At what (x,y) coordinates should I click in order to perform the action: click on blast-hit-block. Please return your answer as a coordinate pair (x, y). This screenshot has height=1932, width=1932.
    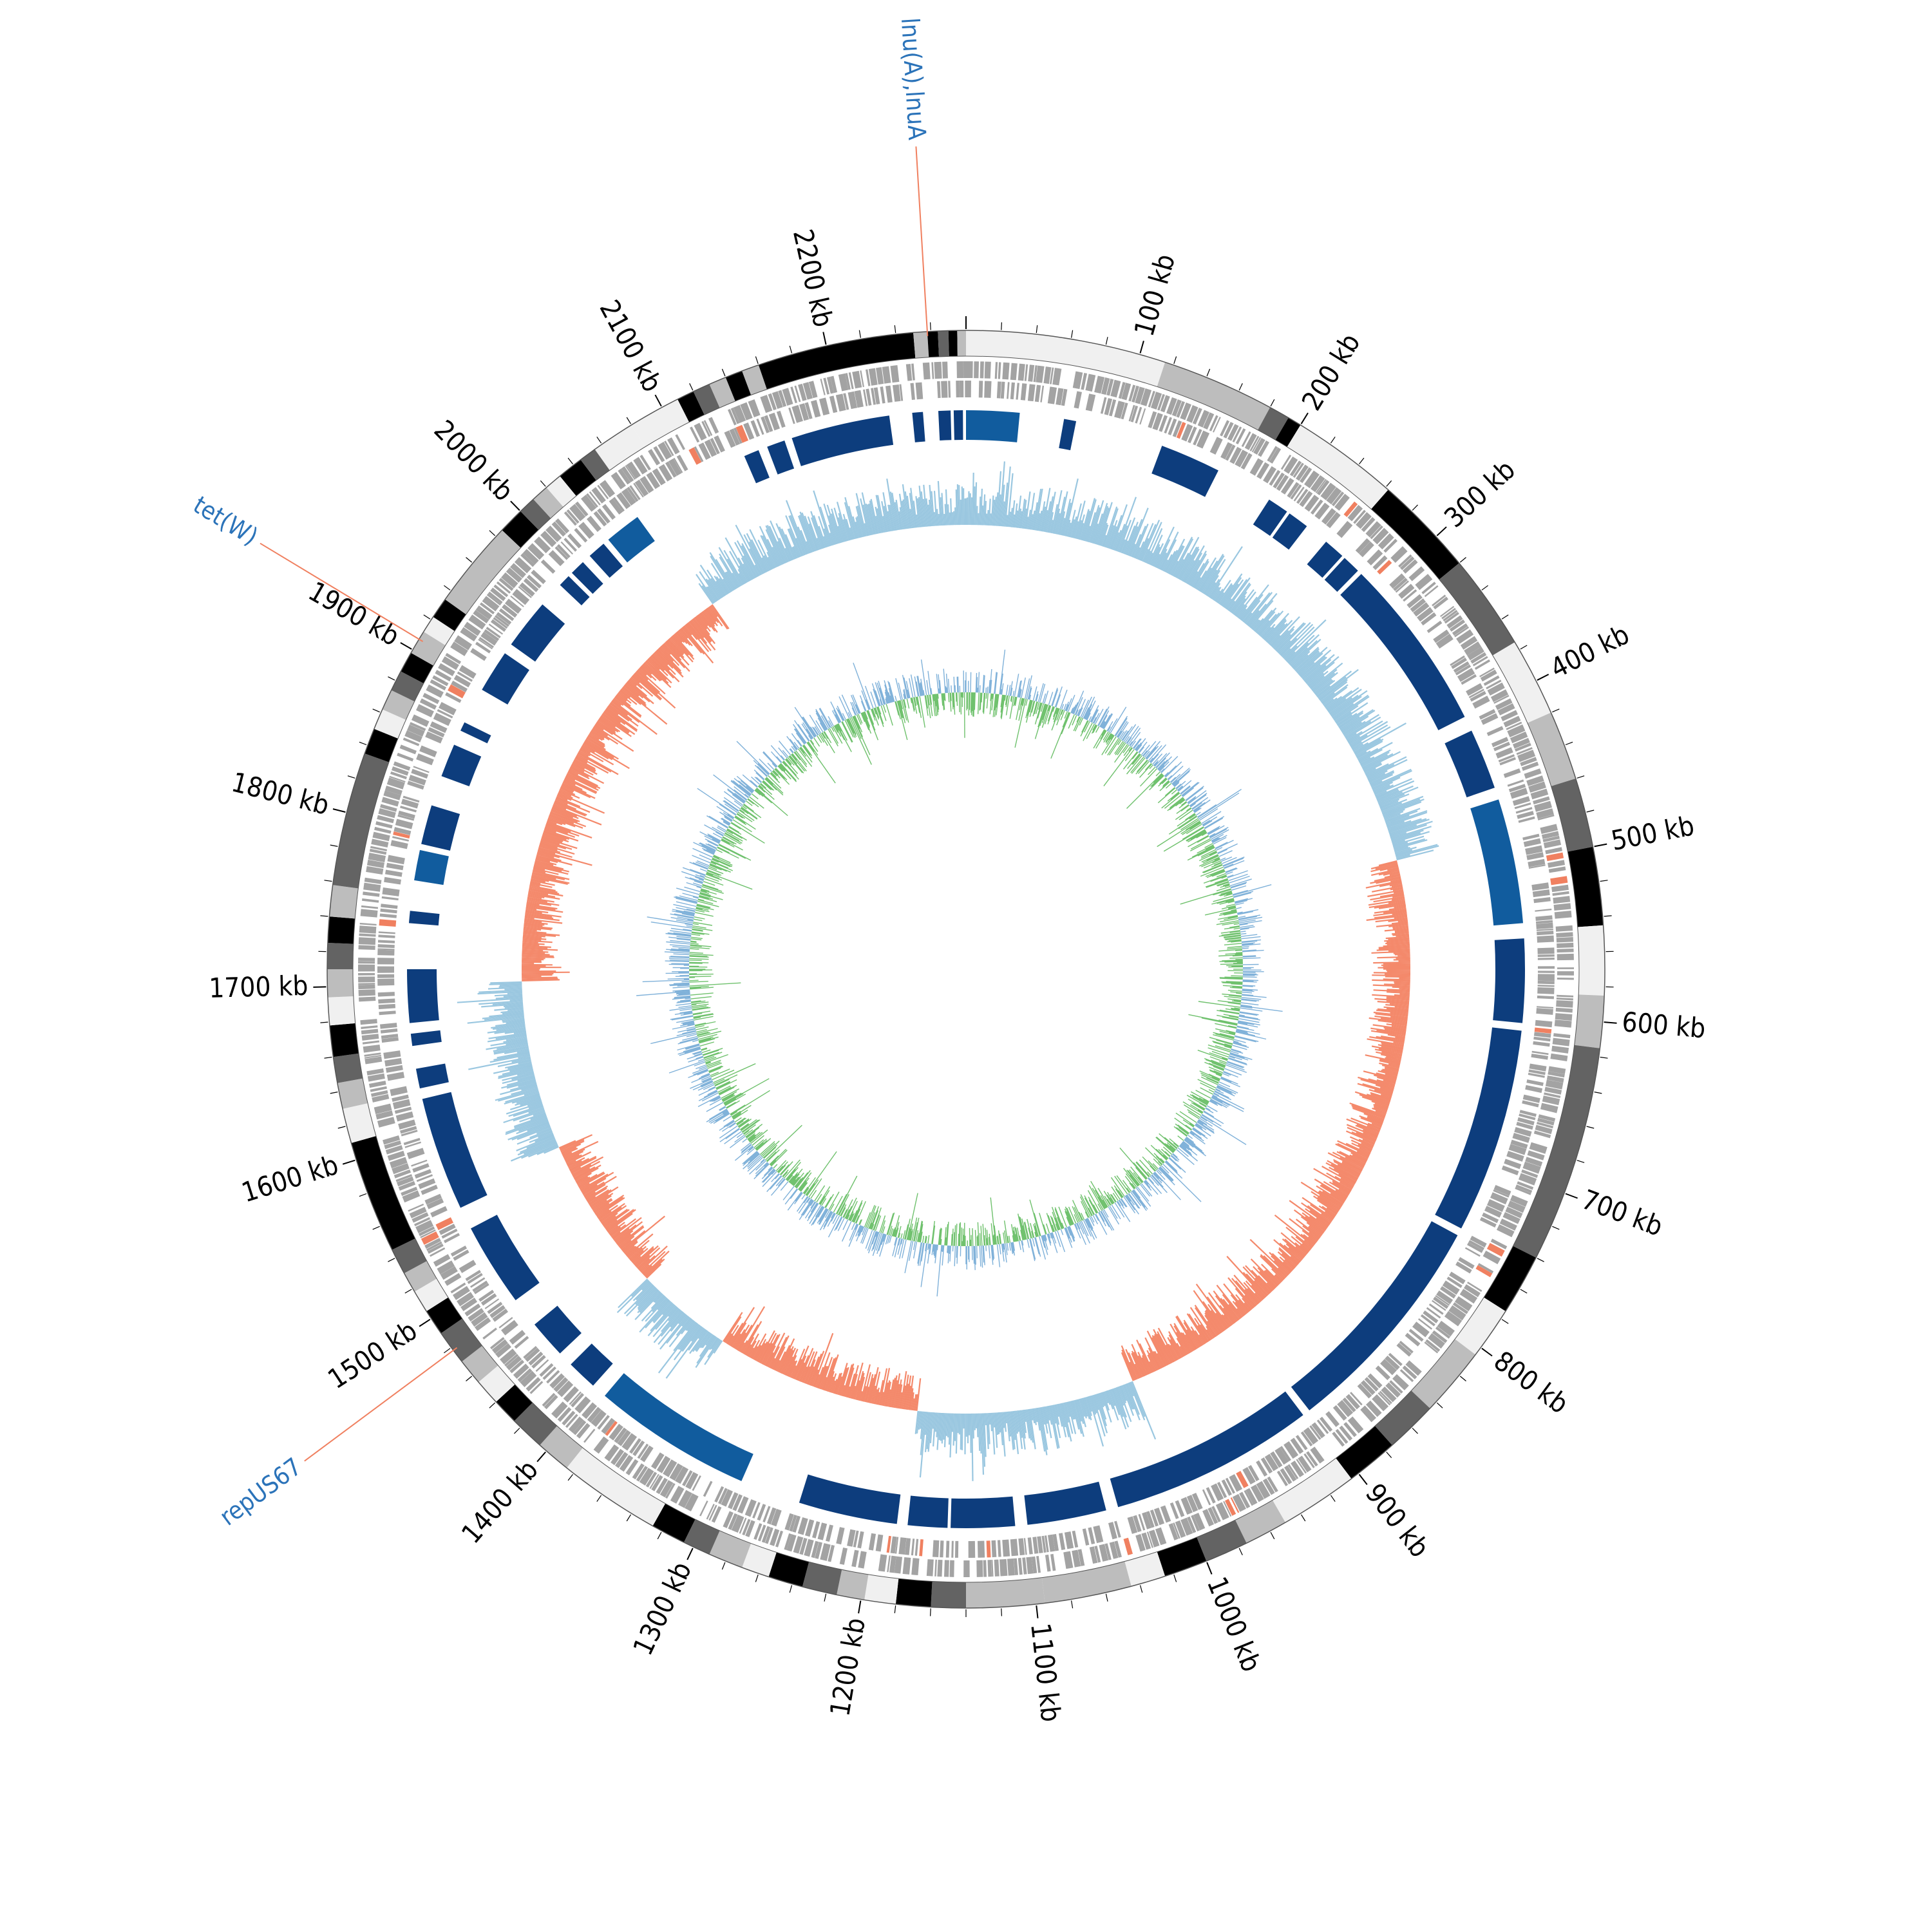
    Looking at the image, I should click on (1469, 764).